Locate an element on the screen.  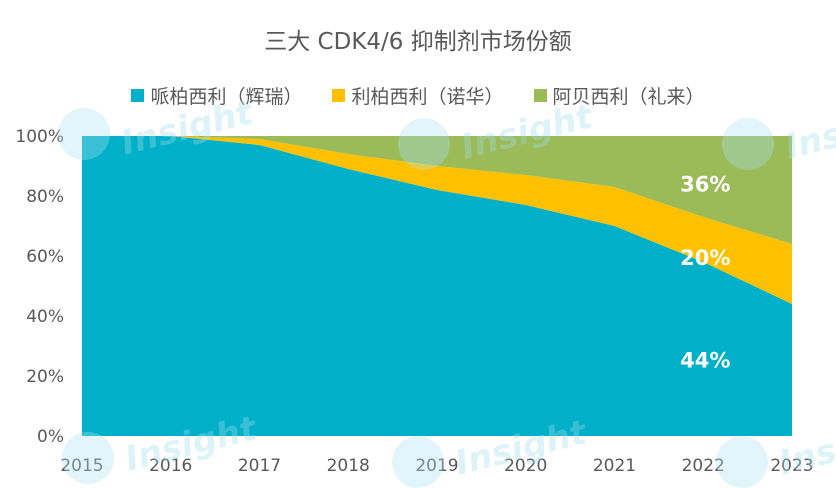
legend: 哌柏西利（辉瑞） 利柏西利（诺华） 阿贝西利（礼来） is located at coordinates (418, 95).